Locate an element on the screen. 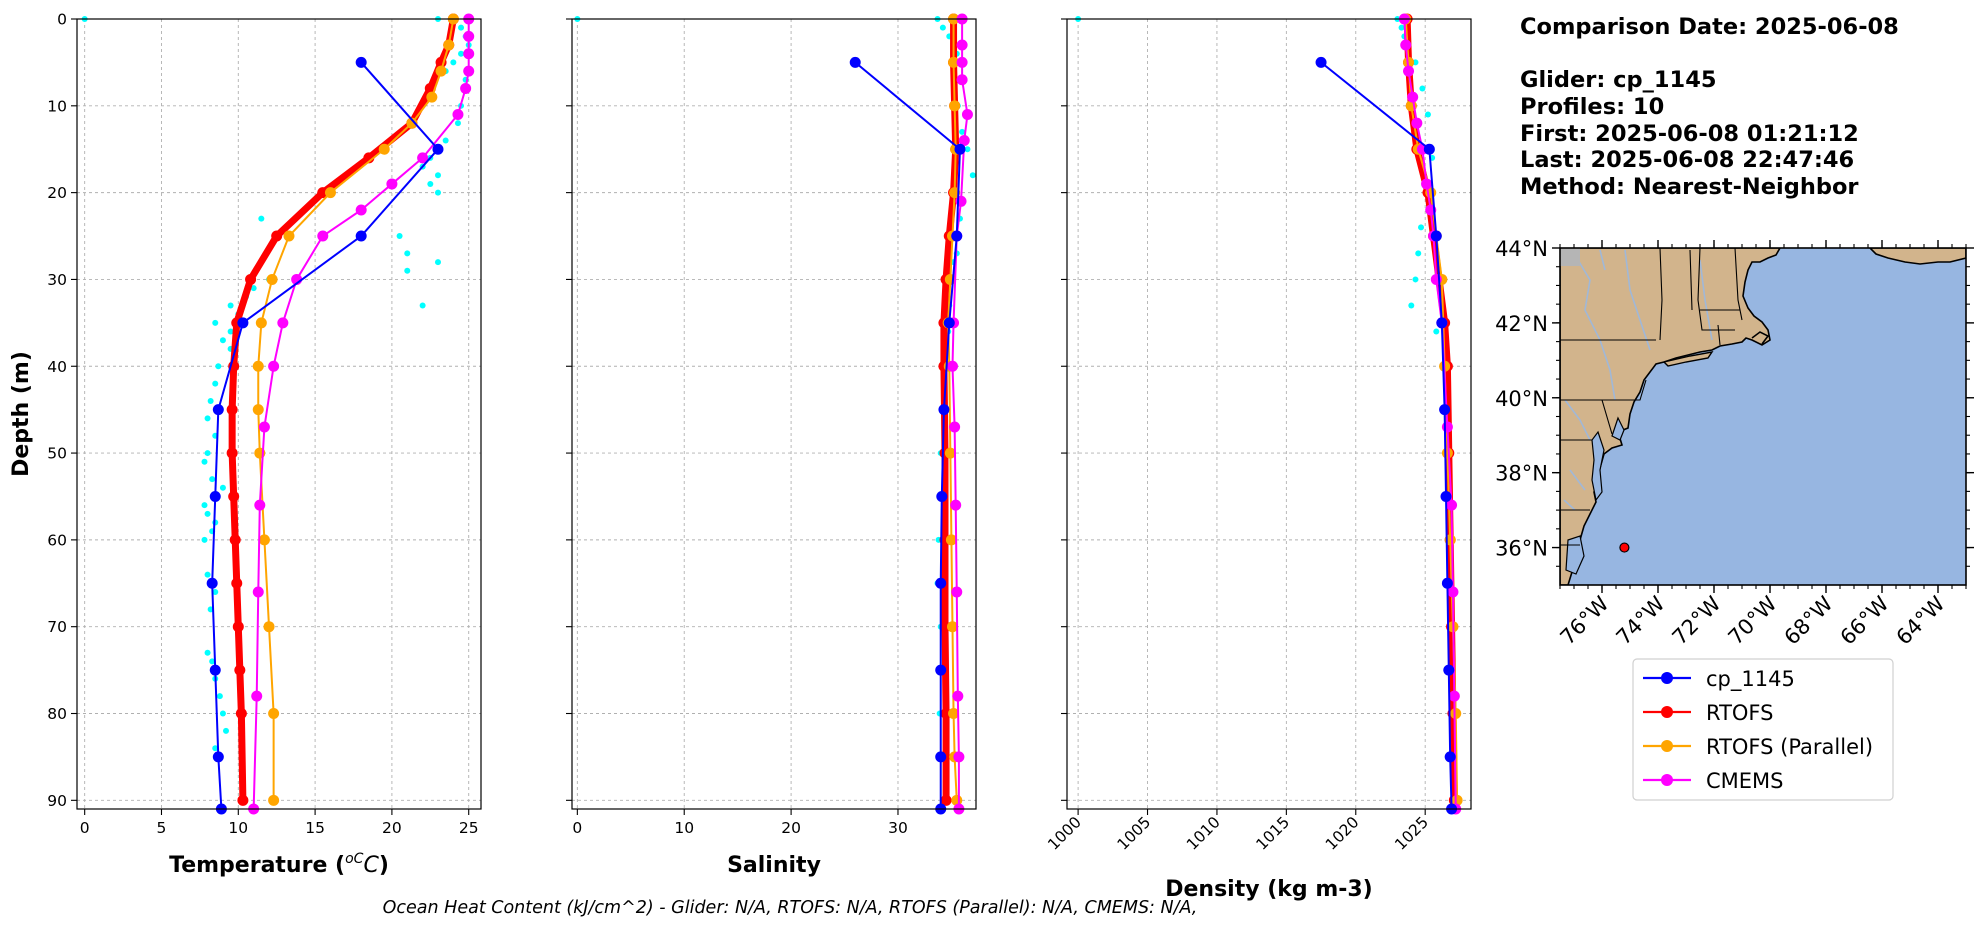 This screenshot has height=934, width=1979. map-lon-label: 74°W is located at coordinates (1641, 620).